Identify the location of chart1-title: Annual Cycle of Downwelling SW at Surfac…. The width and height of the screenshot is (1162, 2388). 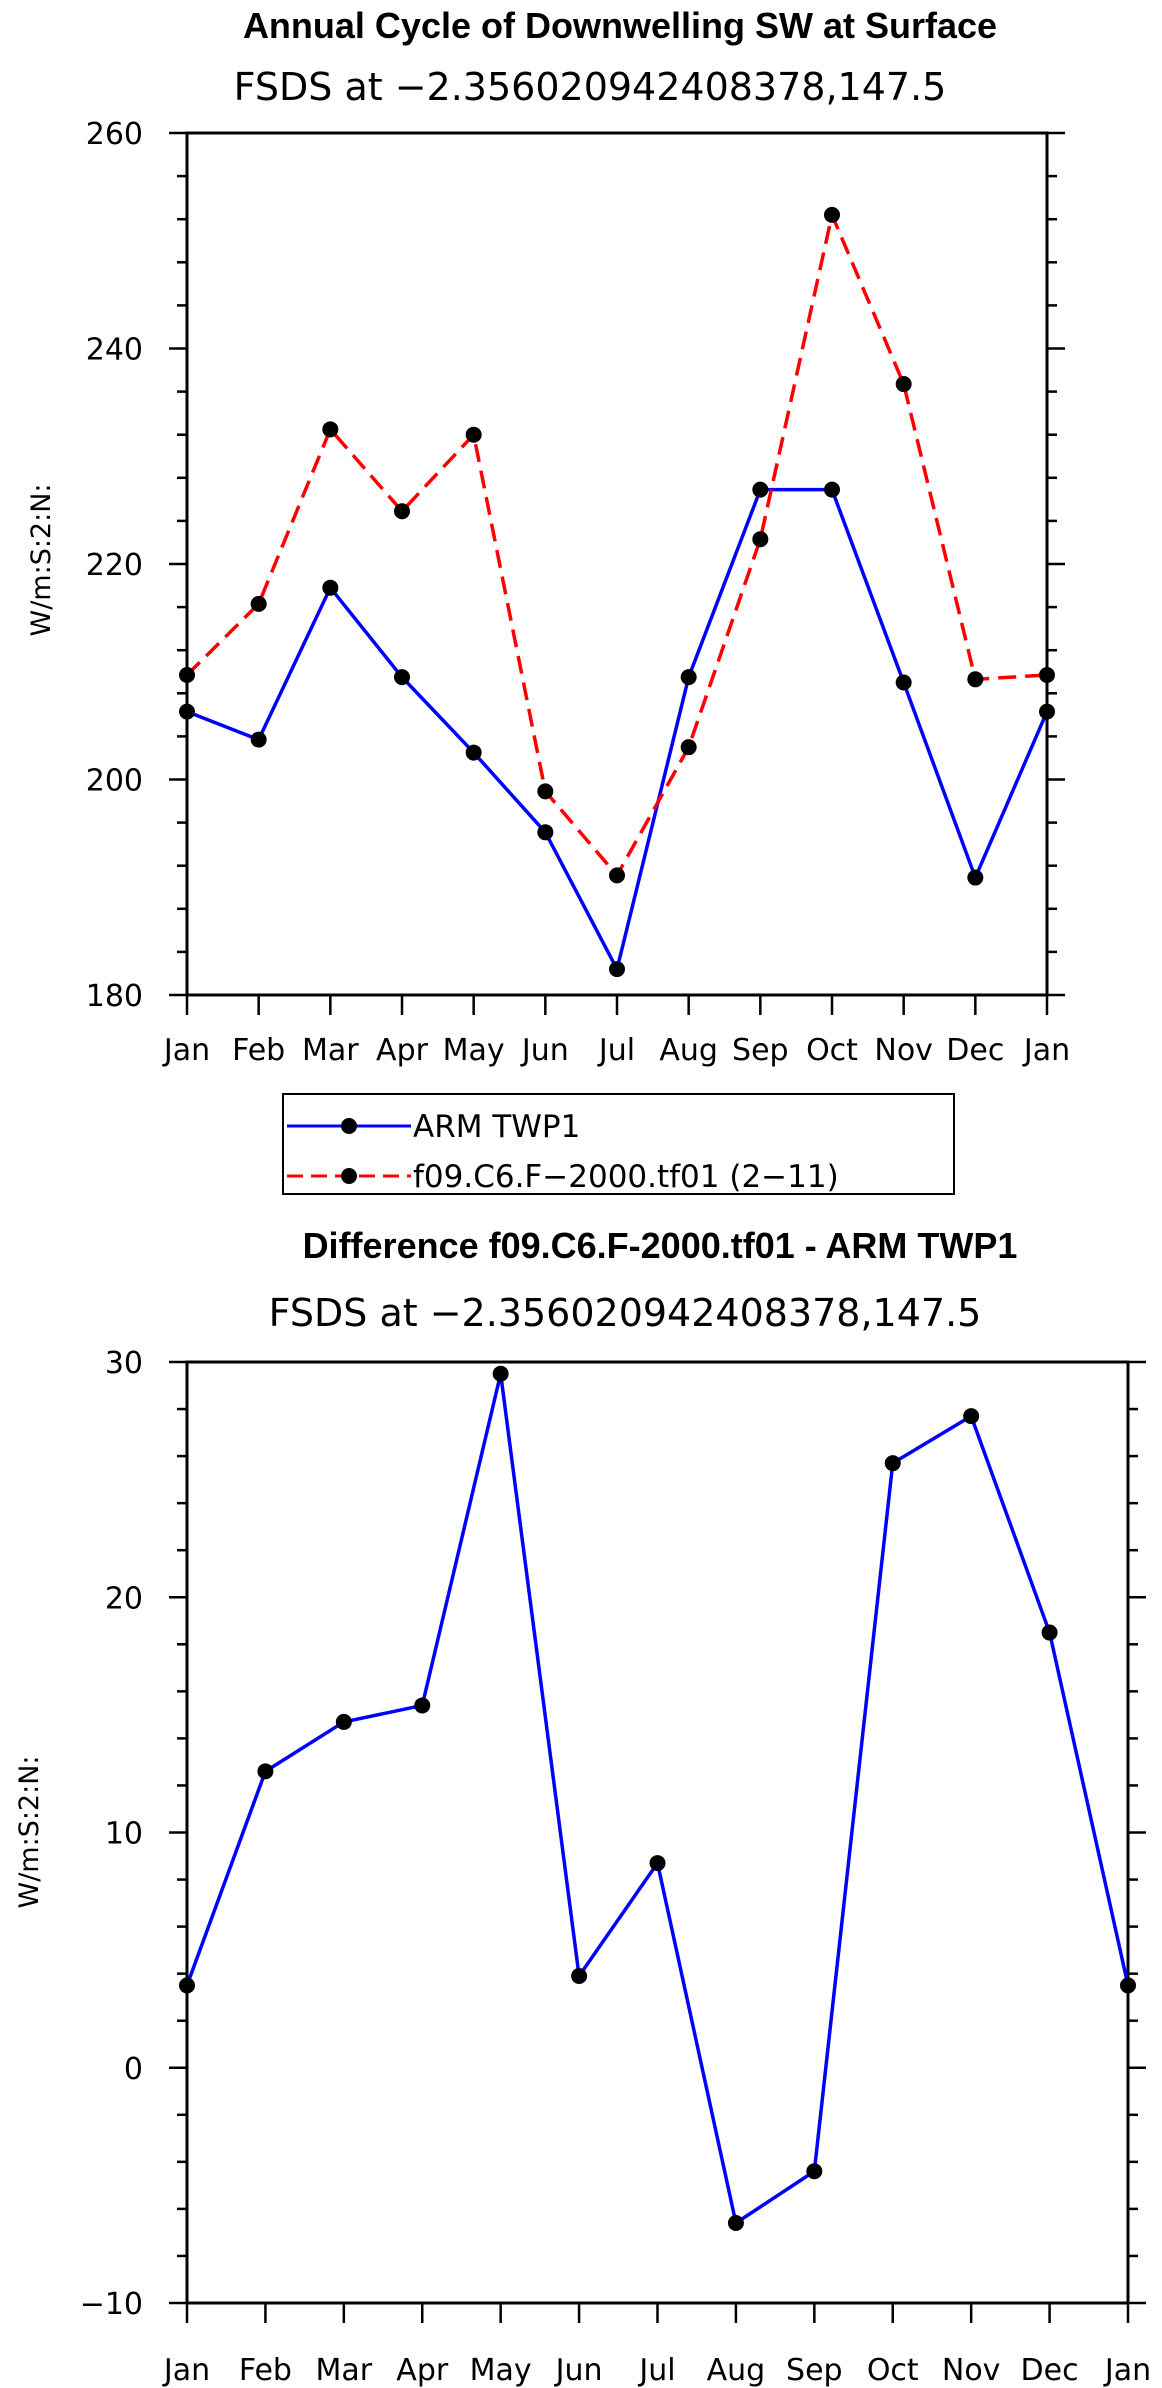
(620, 25).